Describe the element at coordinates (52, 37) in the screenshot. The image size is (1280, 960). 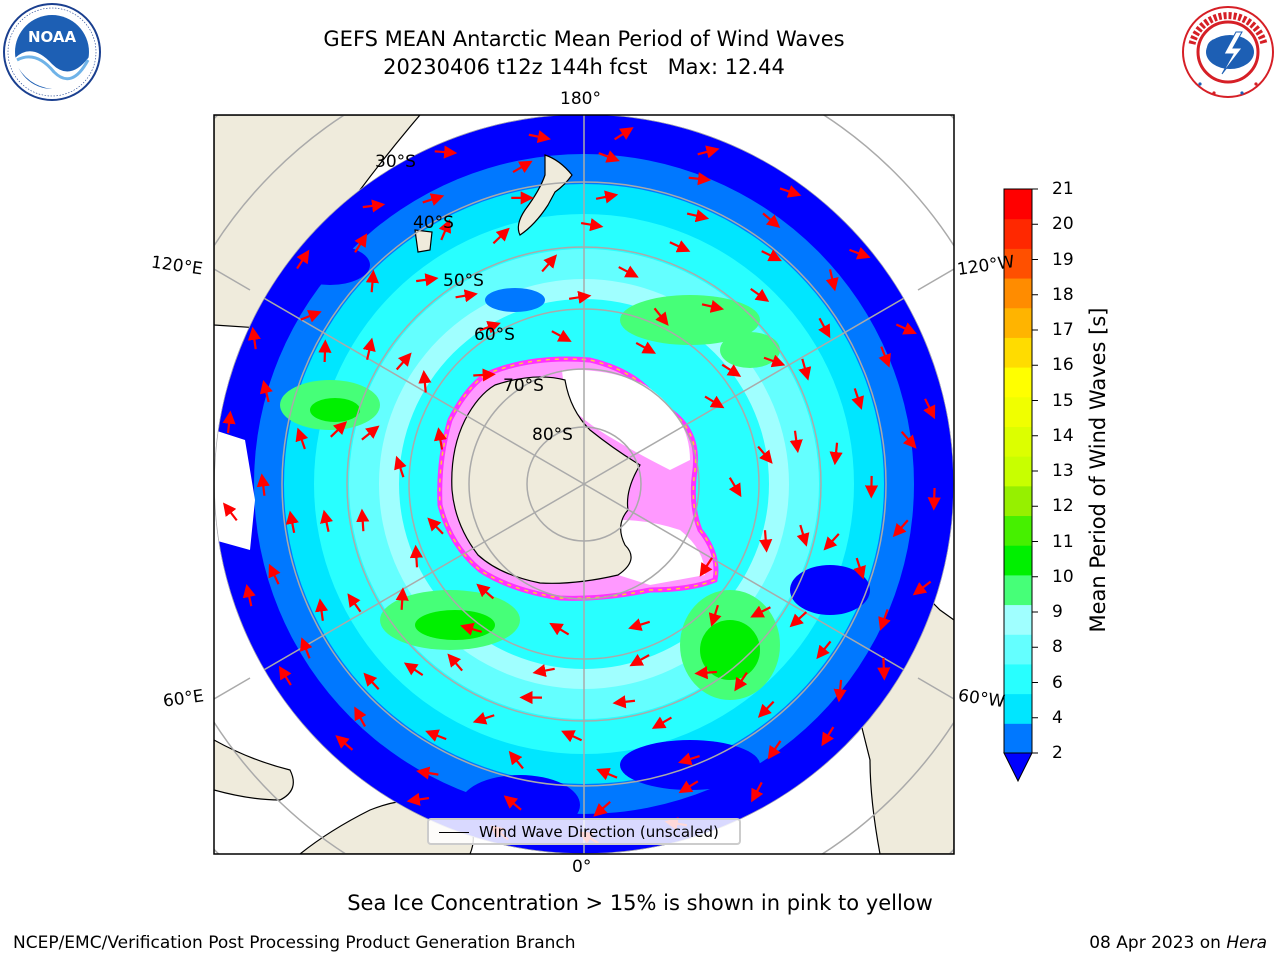
I see `noaa-logo-text: NOAA` at that location.